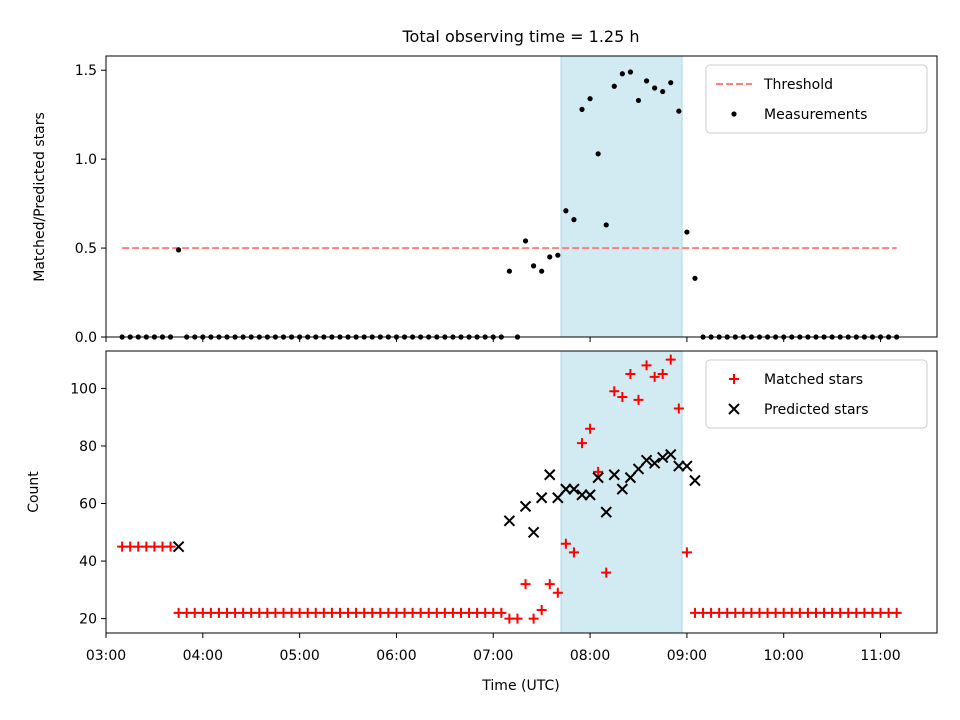  I want to click on y-tick-label: 80, so click(88, 447).